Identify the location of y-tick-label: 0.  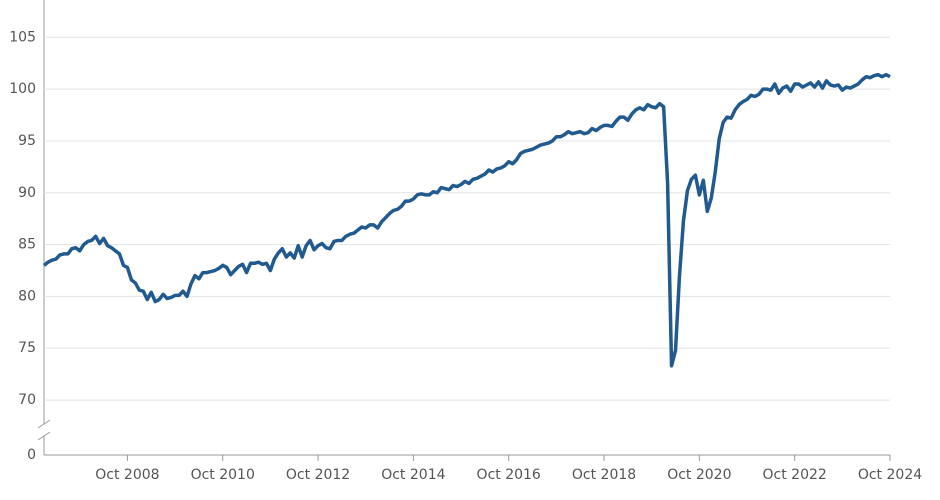
(31, 455).